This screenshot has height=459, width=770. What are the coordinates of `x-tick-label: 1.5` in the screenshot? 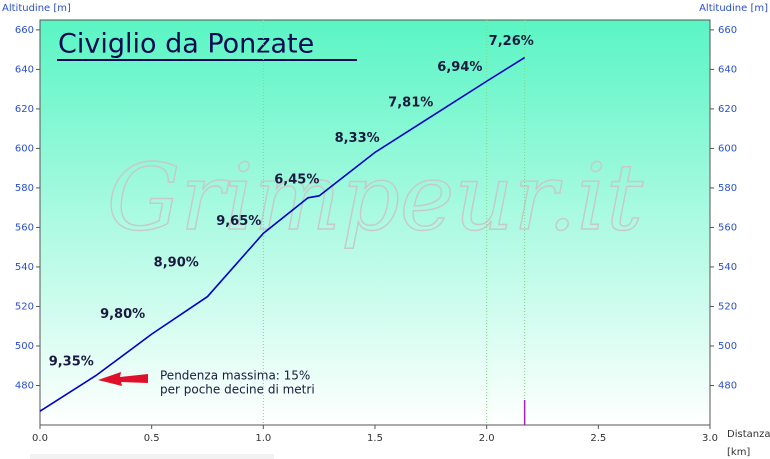 It's located at (375, 438).